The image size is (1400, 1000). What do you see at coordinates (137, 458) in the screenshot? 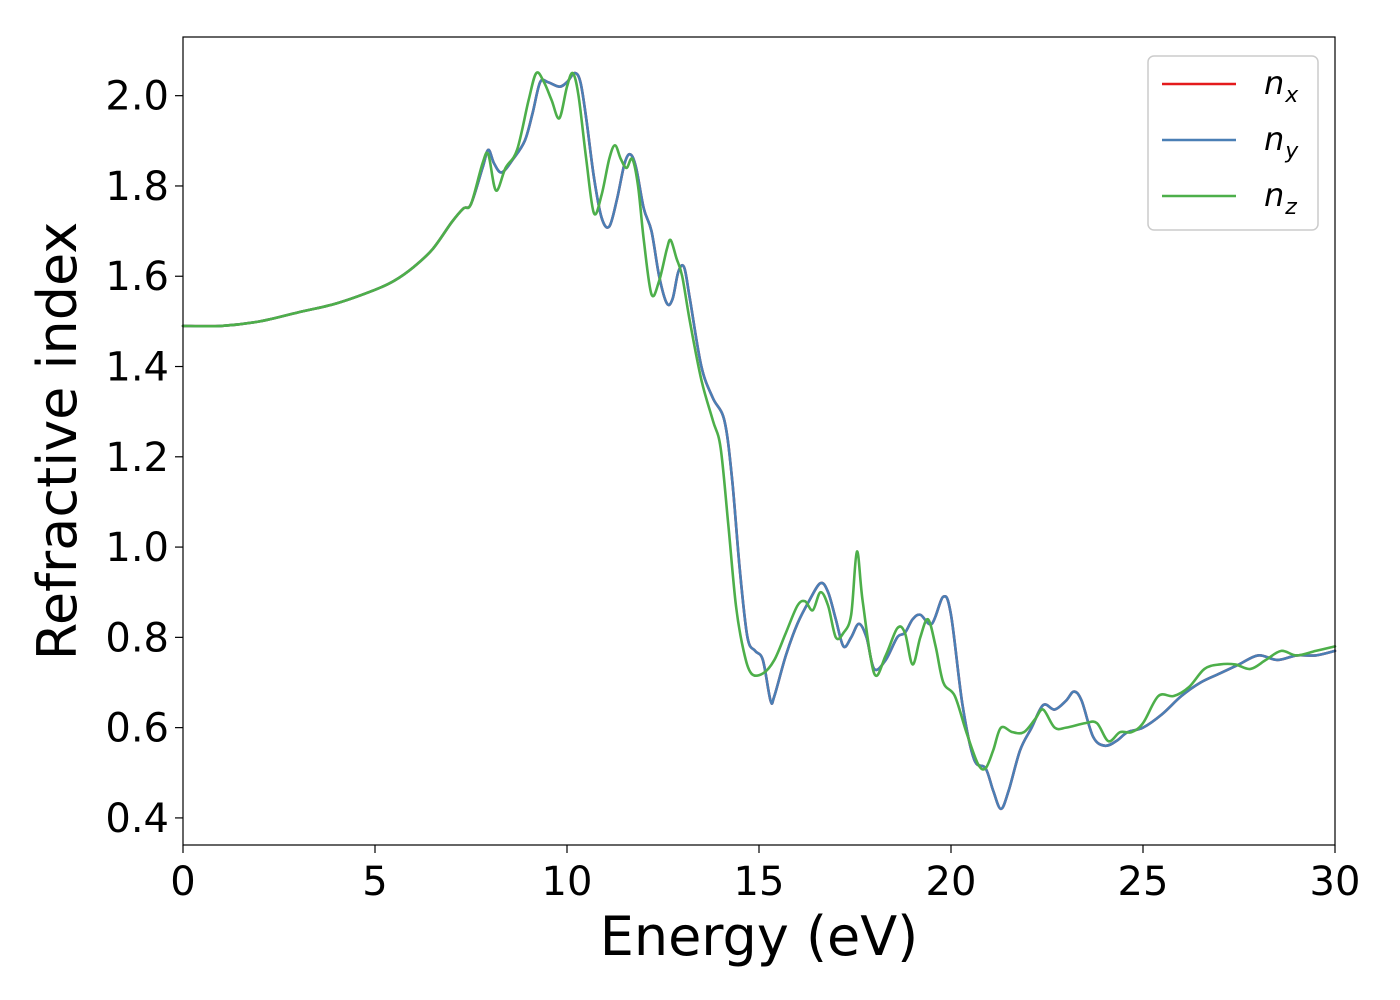
I see `y-tick-label: 1.2` at bounding box center [137, 458].